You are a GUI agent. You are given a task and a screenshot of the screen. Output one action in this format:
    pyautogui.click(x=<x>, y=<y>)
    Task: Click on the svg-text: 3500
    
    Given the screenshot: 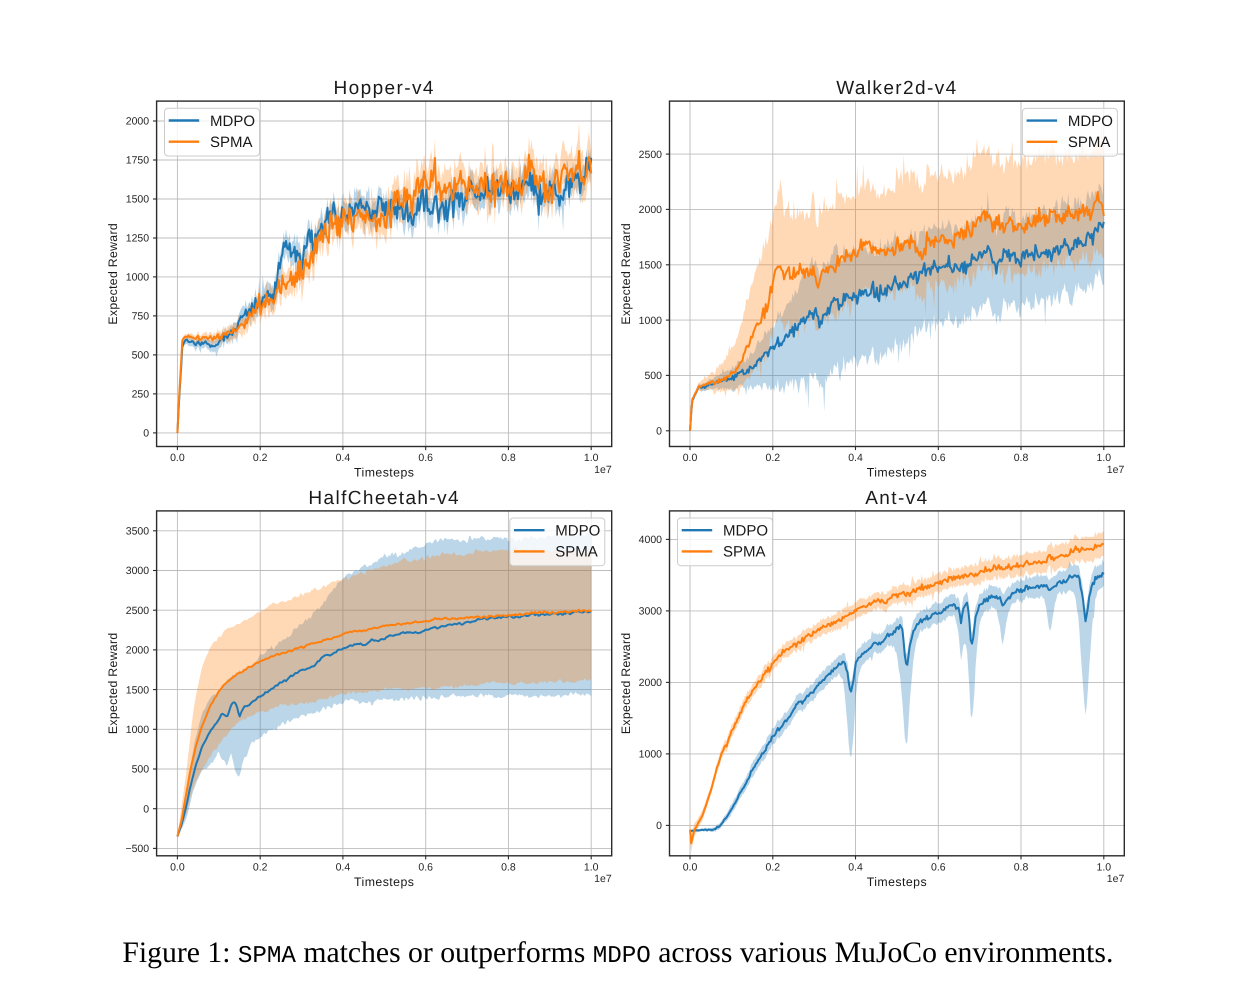 What is the action you would take?
    pyautogui.click(x=138, y=532)
    